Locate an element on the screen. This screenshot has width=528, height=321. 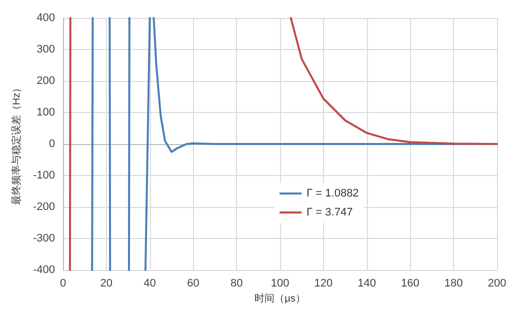
y-tick-label: 400 is located at coordinates (45, 18).